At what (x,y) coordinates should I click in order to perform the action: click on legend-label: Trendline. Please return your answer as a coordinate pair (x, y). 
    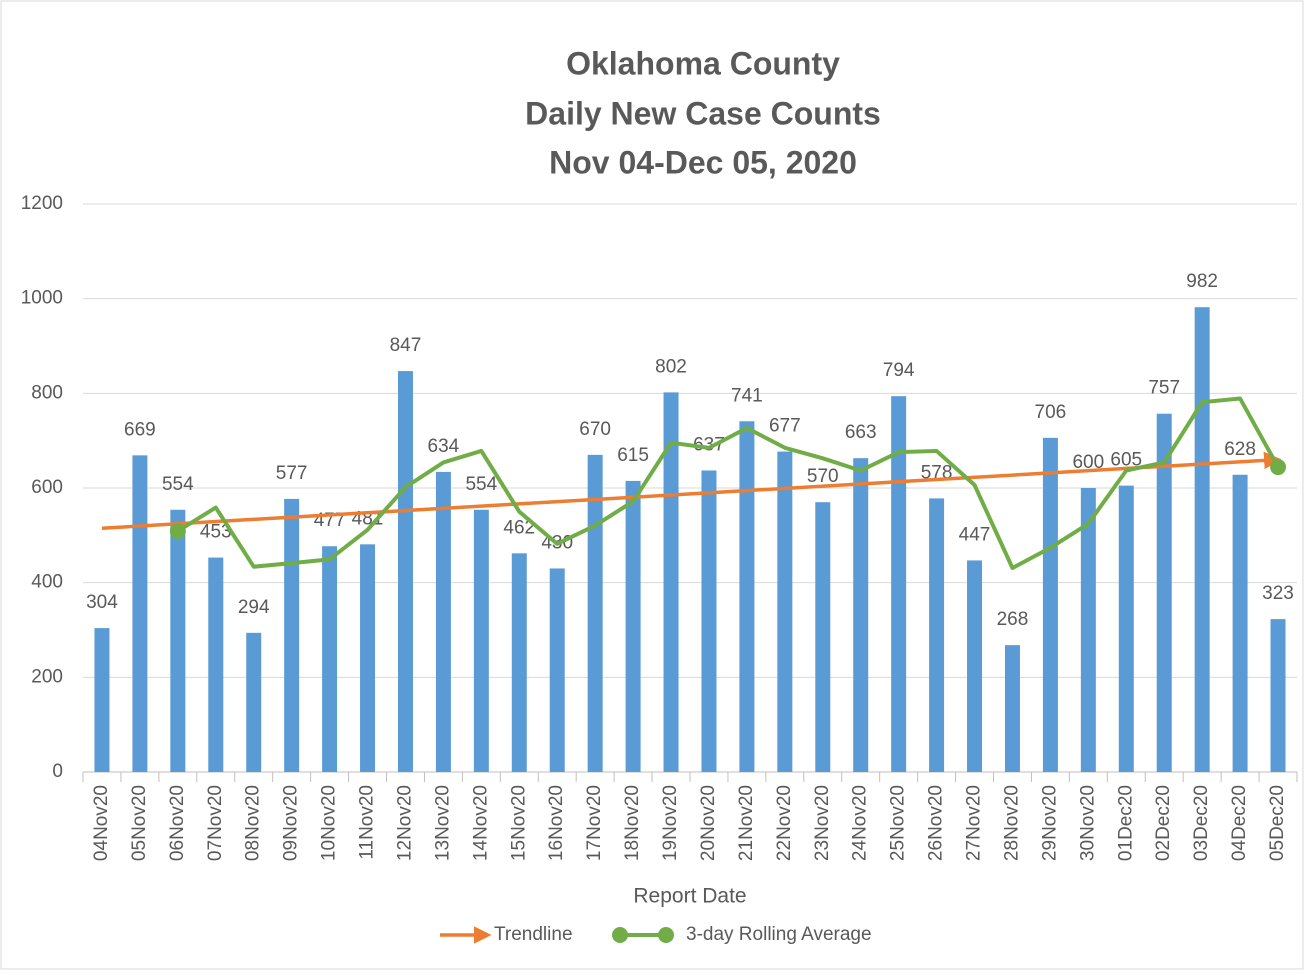
    Looking at the image, I should click on (533, 934).